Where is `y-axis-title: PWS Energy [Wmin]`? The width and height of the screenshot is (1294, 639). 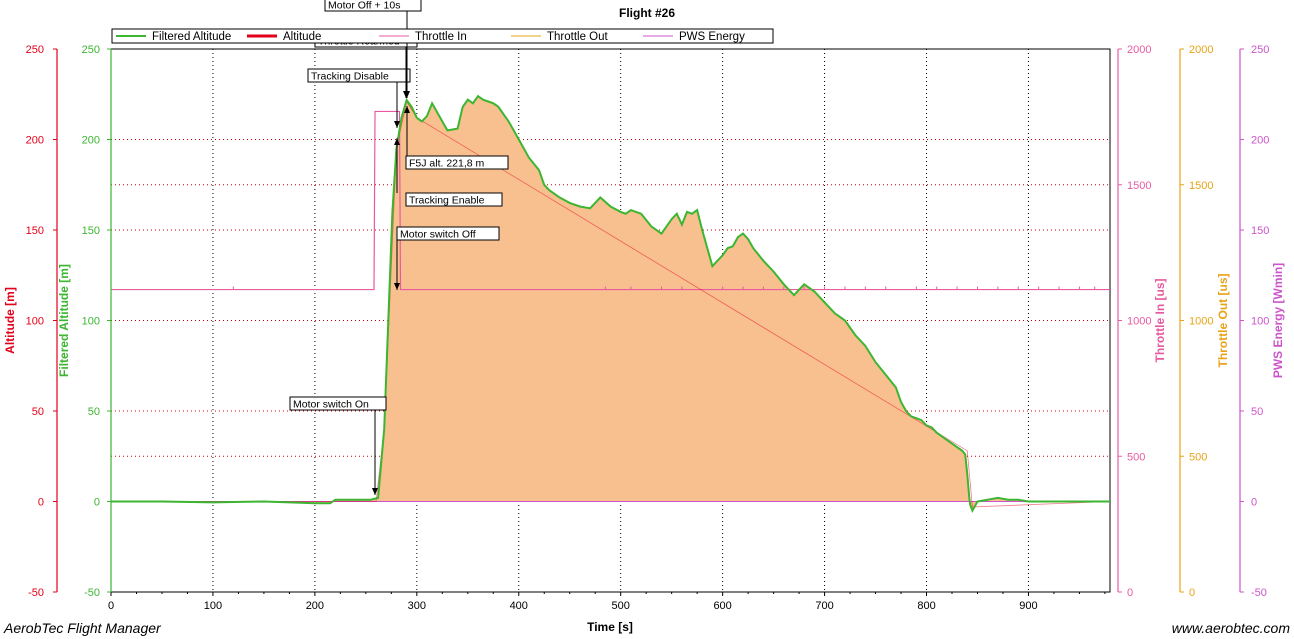 y-axis-title: PWS Energy [Wmin] is located at coordinates (1278, 320).